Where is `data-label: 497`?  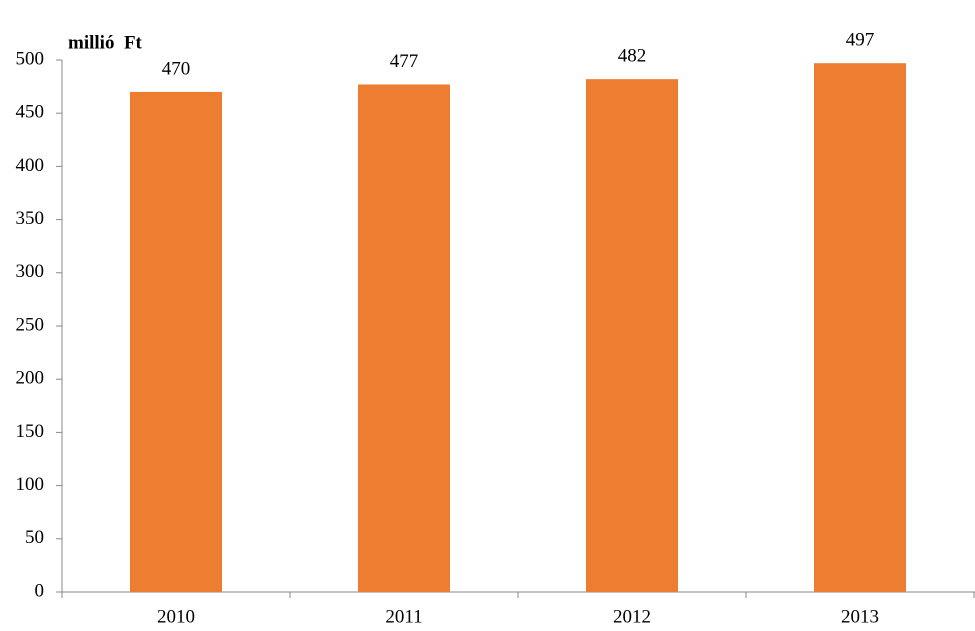
data-label: 497 is located at coordinates (860, 40).